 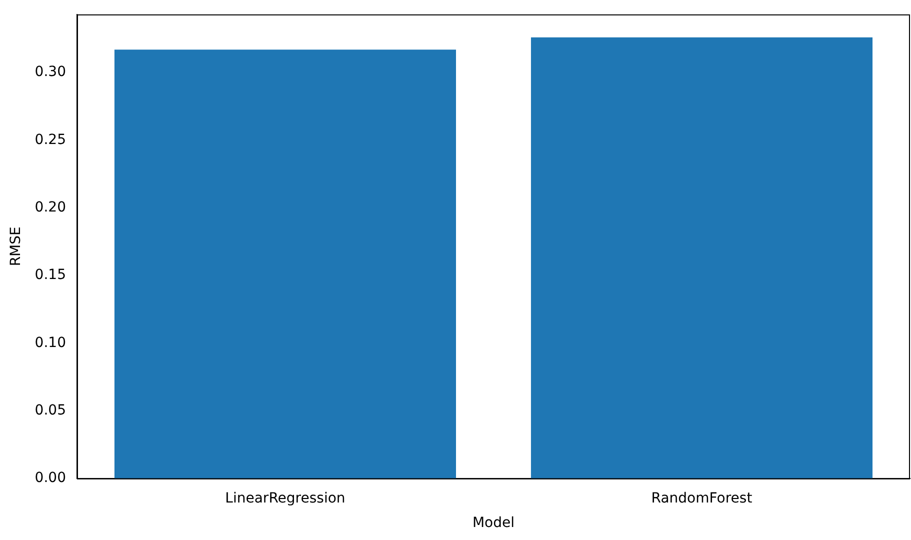 What do you see at coordinates (50, 275) in the screenshot?
I see `y-tick-label: 0.15` at bounding box center [50, 275].